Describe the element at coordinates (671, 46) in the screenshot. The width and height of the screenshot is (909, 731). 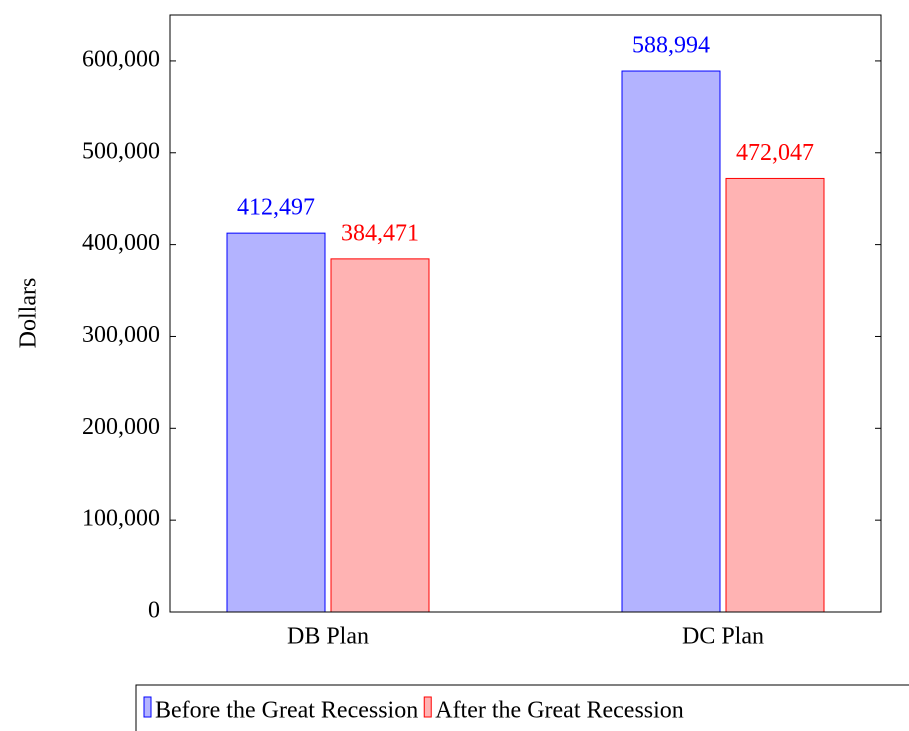
I see `value-label: 588,994` at that location.